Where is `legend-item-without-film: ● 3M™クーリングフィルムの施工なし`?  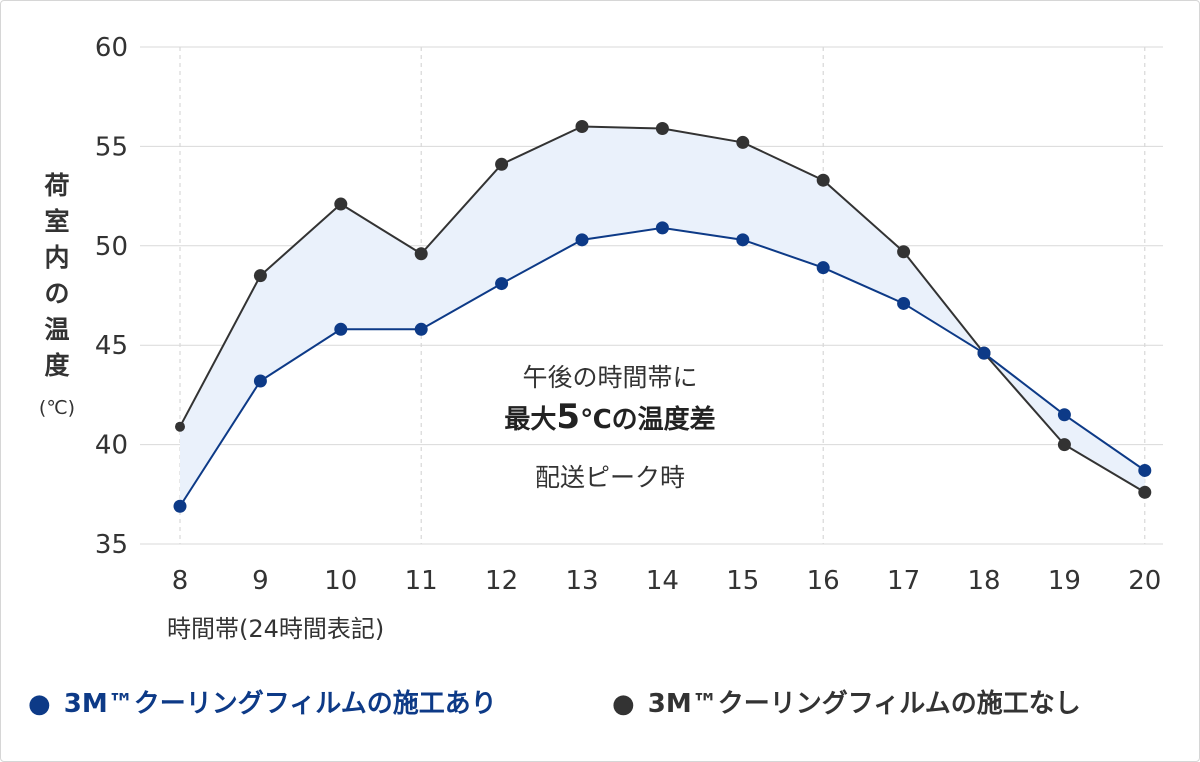
legend-item-without-film: ● 3M™クーリングフィルムの施工なし is located at coordinates (846, 703).